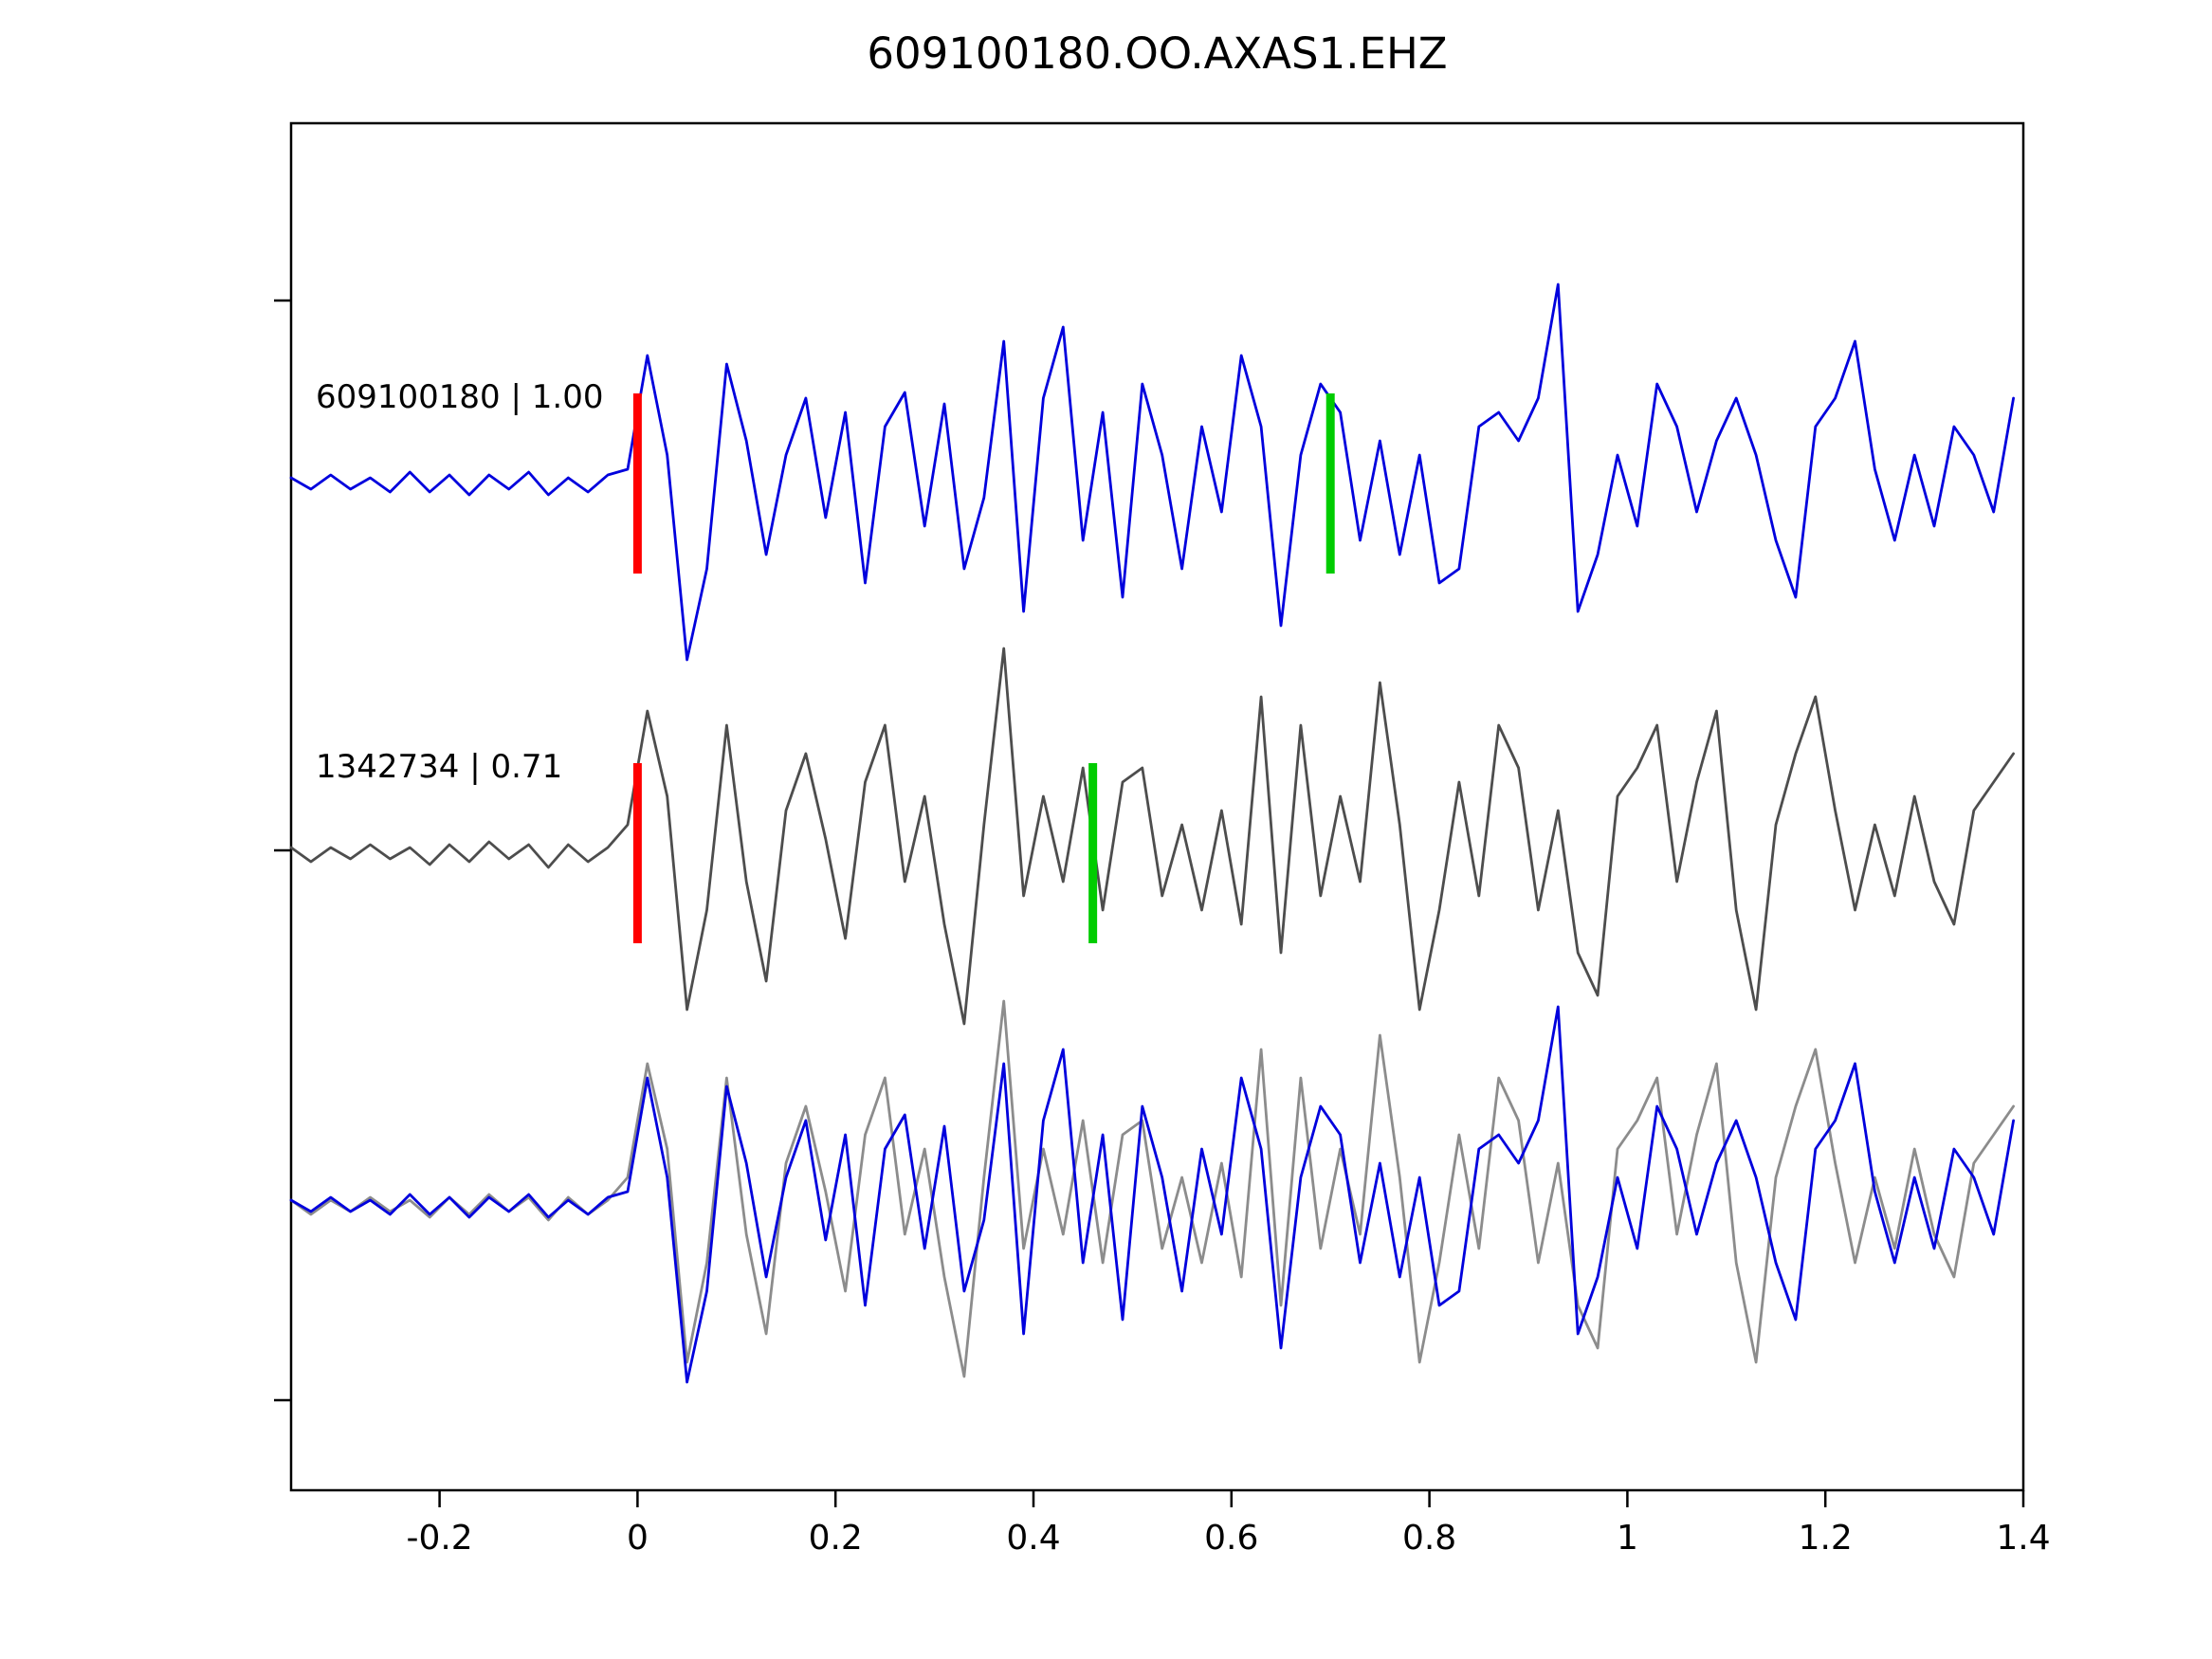 The height and width of the screenshot is (1659, 2212). Describe the element at coordinates (439, 767) in the screenshot. I see `detection-label: 1342734 | 0.71` at that location.